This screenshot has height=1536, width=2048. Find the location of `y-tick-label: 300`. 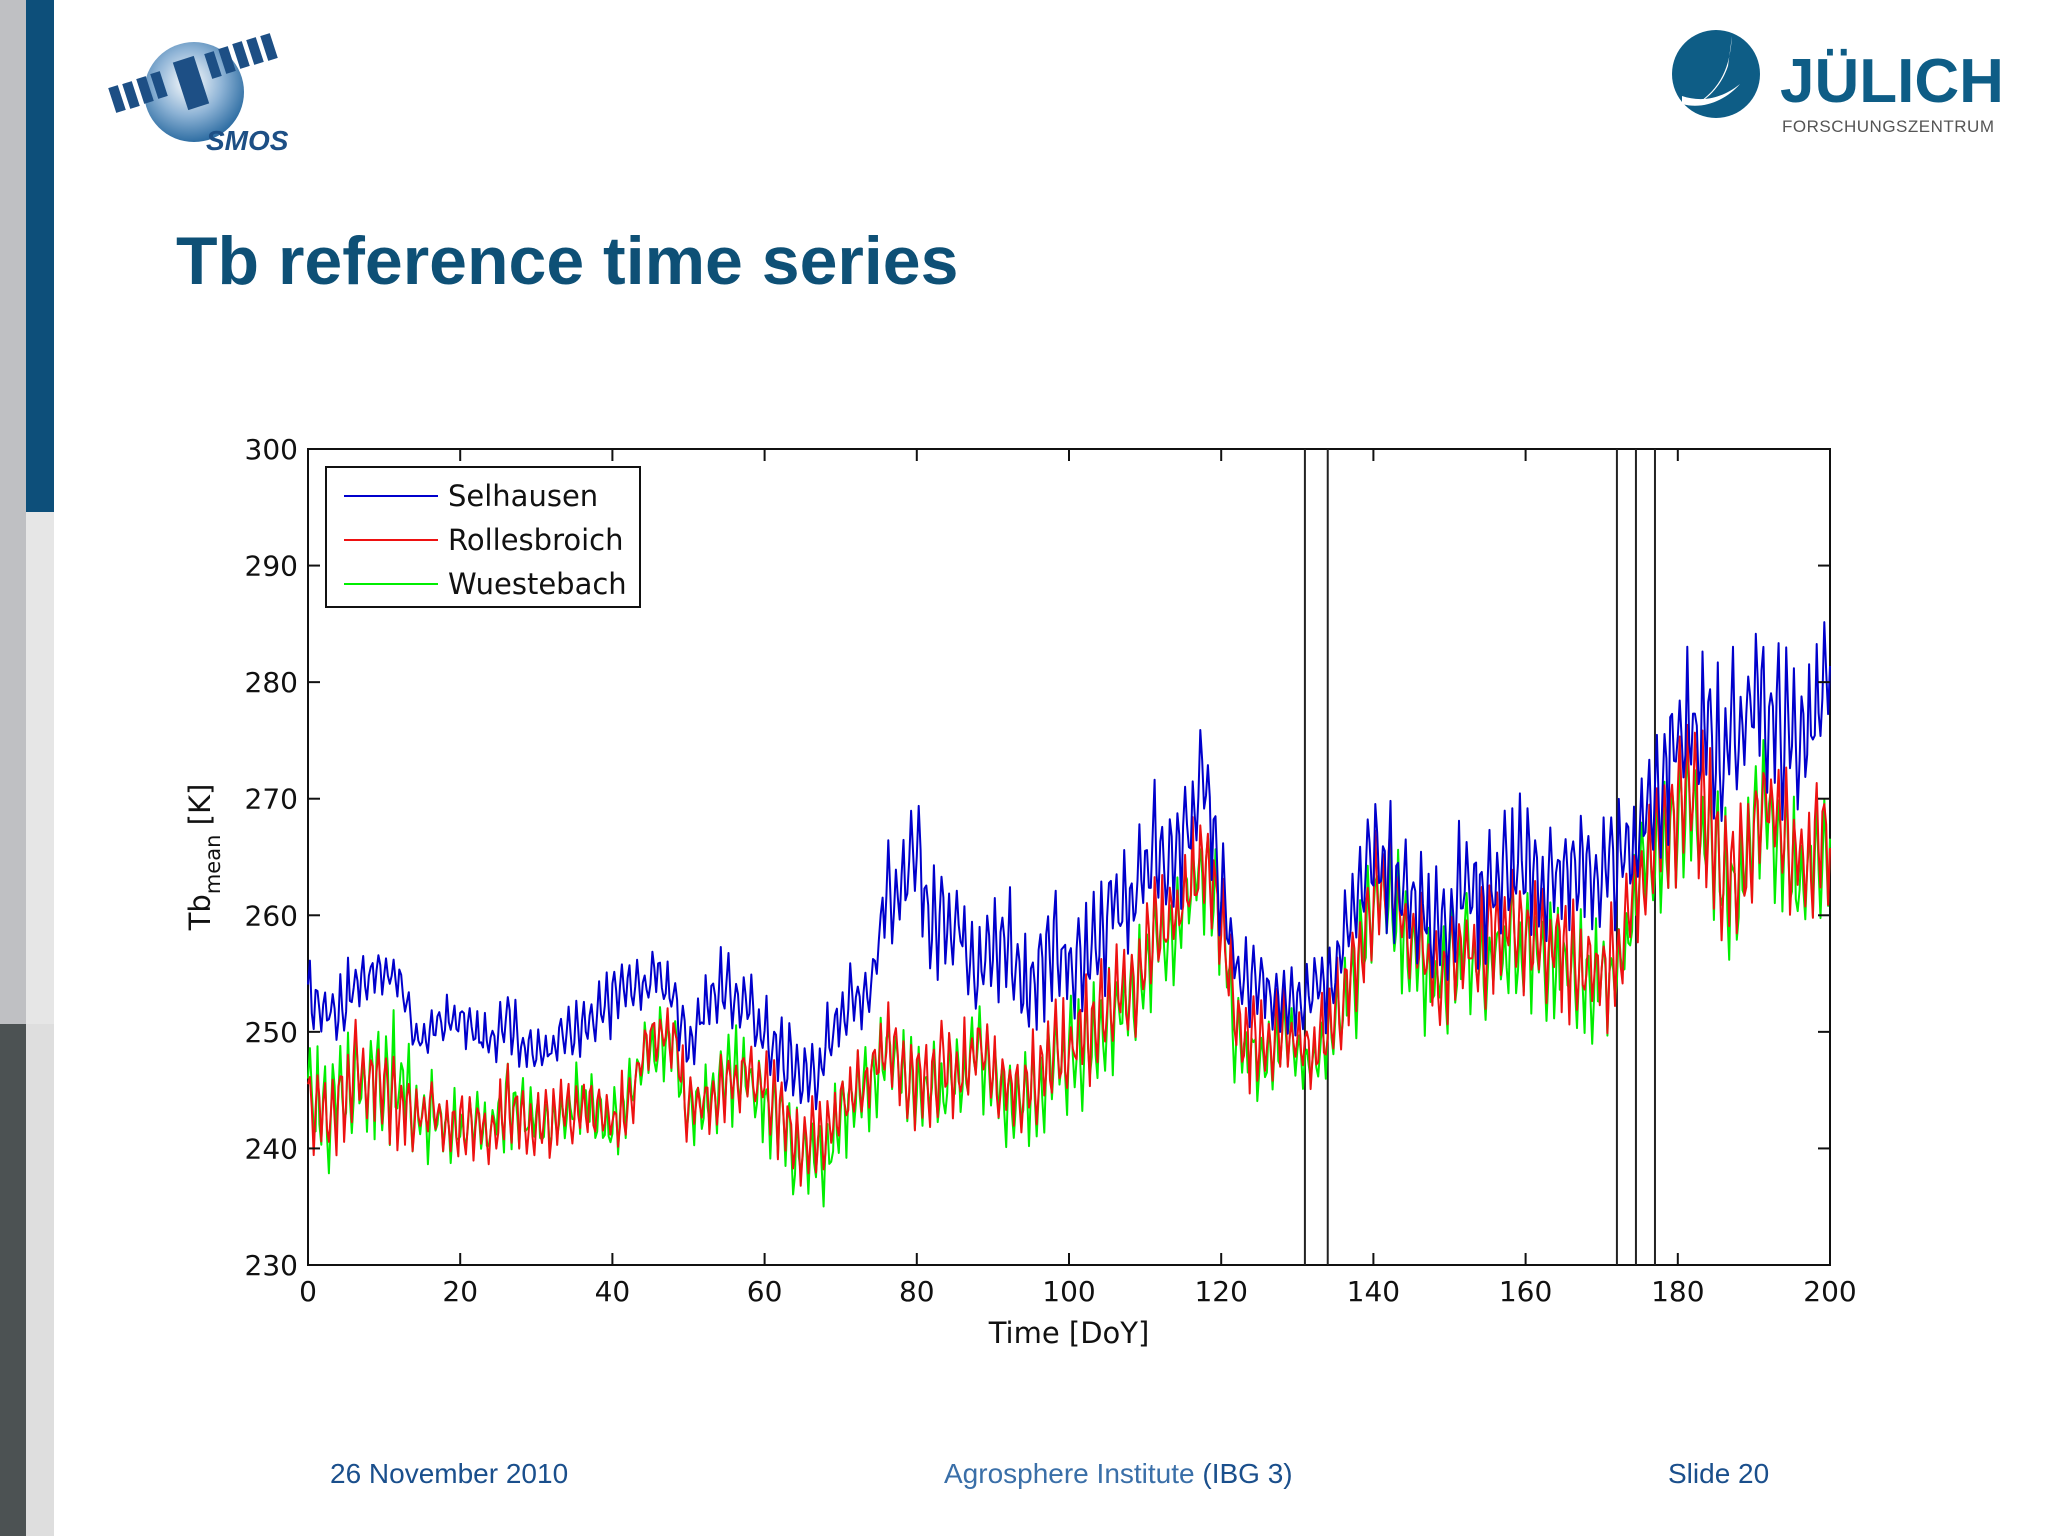

y-tick-label: 300 is located at coordinates (271, 449).